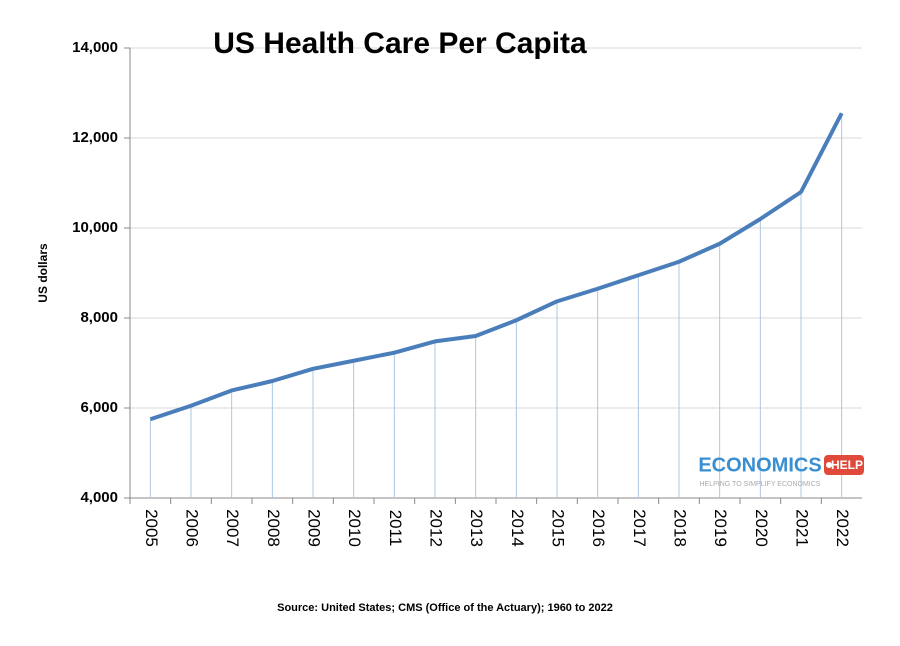 This screenshot has height=646, width=900. Describe the element at coordinates (95, 137) in the screenshot. I see `y-tick-label: 12,000` at that location.